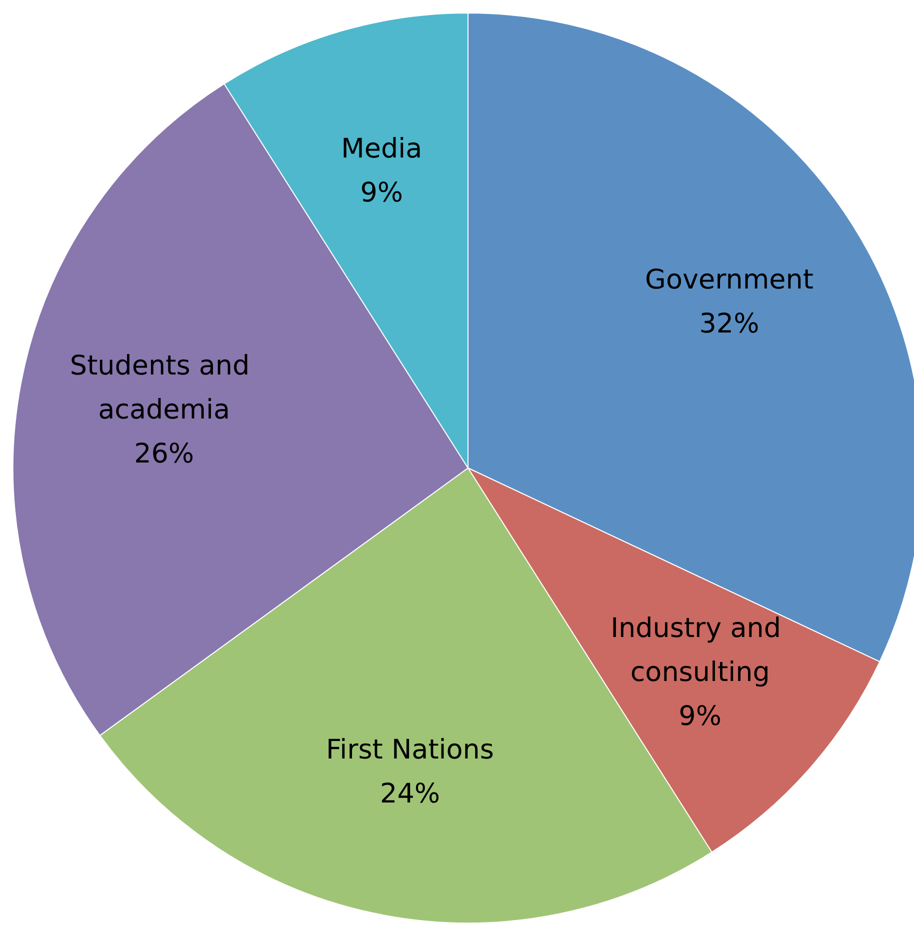 This screenshot has width=914, height=926. Describe the element at coordinates (729, 280) in the screenshot. I see `slice-label: Government` at that location.